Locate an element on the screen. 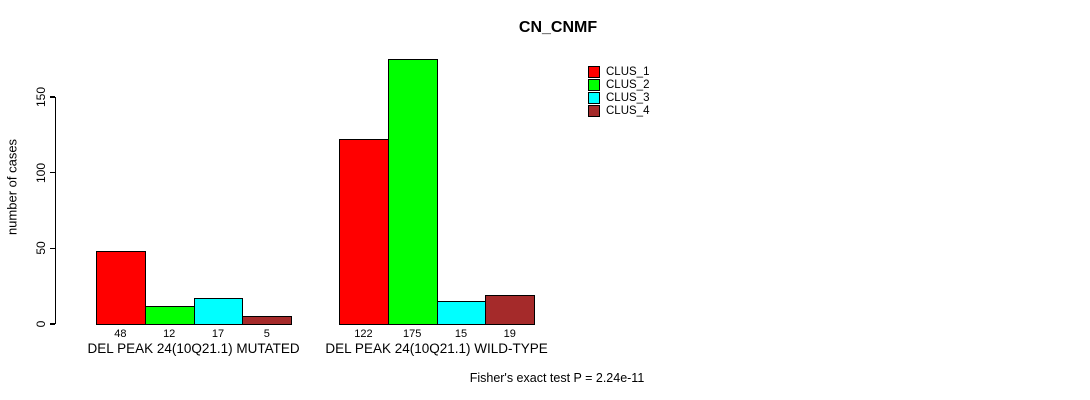 The width and height of the screenshot is (1090, 400). bar-clus_3-group1 is located at coordinates (218, 311).